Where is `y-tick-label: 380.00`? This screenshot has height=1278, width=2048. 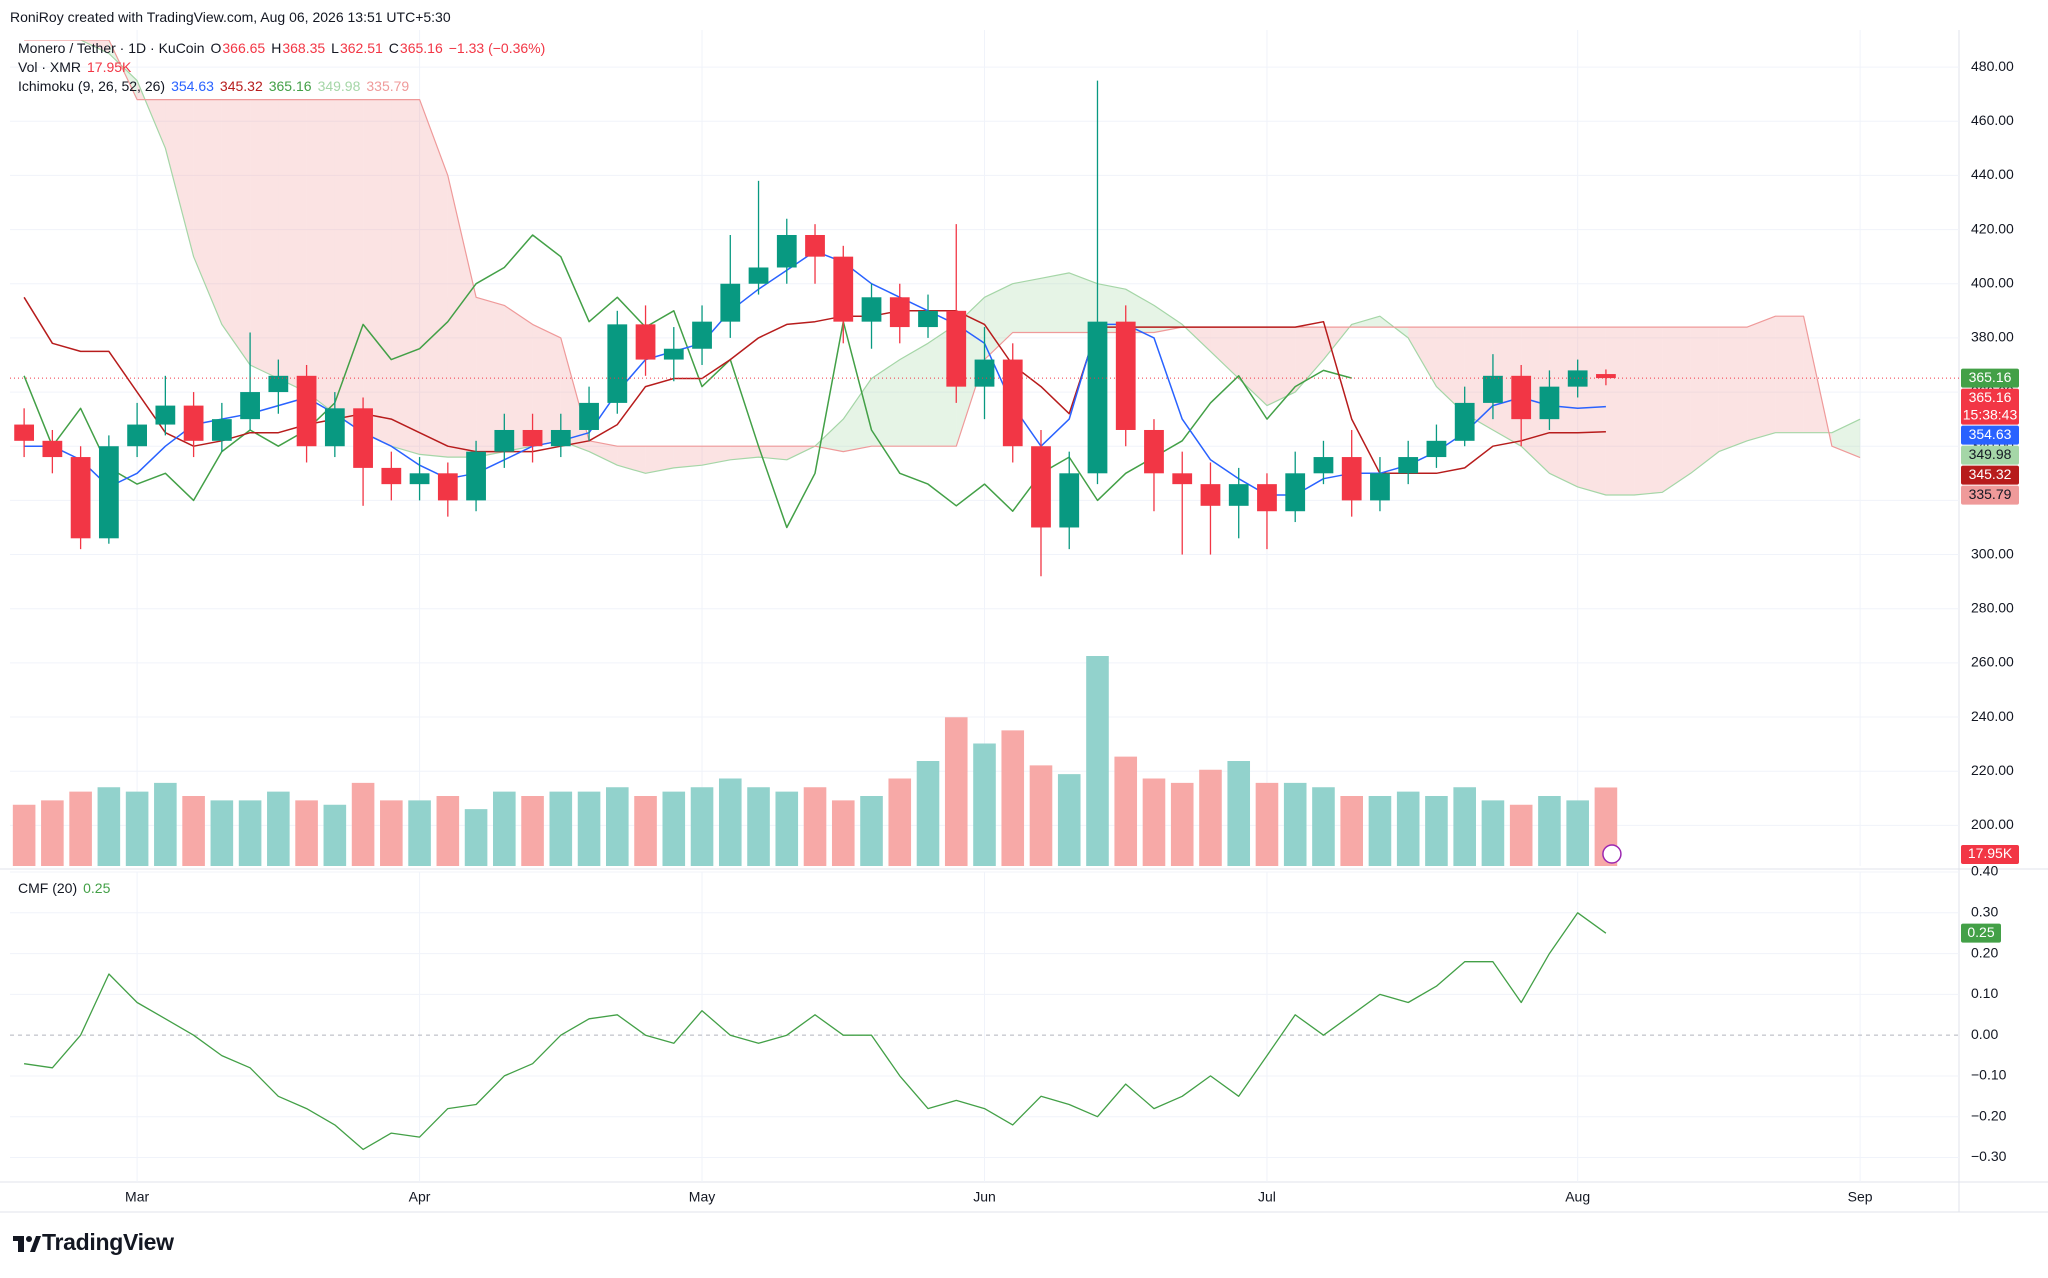 y-tick-label: 380.00 is located at coordinates (1992, 337).